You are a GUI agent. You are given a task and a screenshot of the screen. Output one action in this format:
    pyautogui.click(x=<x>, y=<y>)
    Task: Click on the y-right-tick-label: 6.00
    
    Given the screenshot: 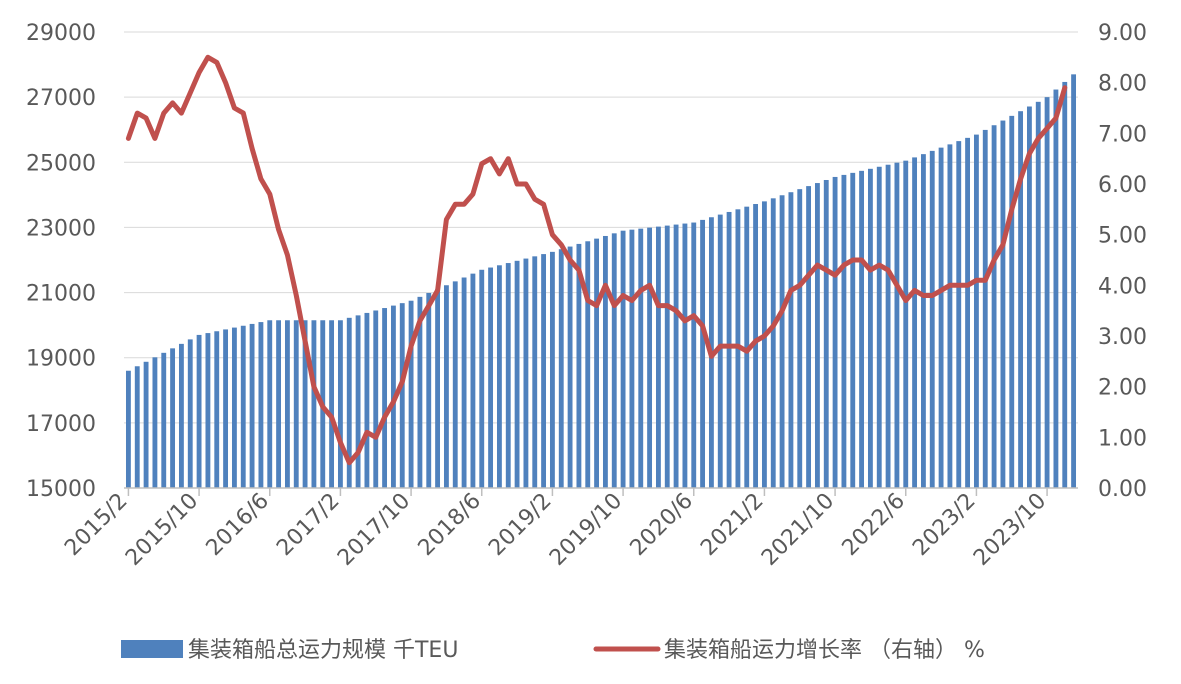 What is the action you would take?
    pyautogui.click(x=1122, y=185)
    